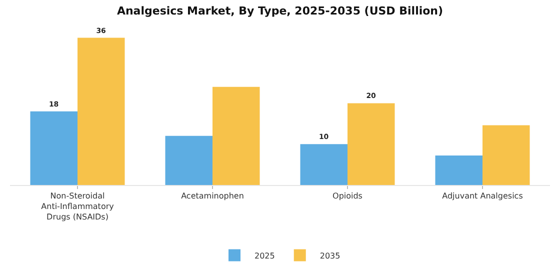 The image size is (560, 280). I want to click on chart-title: Analgesics Market, By Type, 2025-2035 (USD Billion), so click(280, 11).